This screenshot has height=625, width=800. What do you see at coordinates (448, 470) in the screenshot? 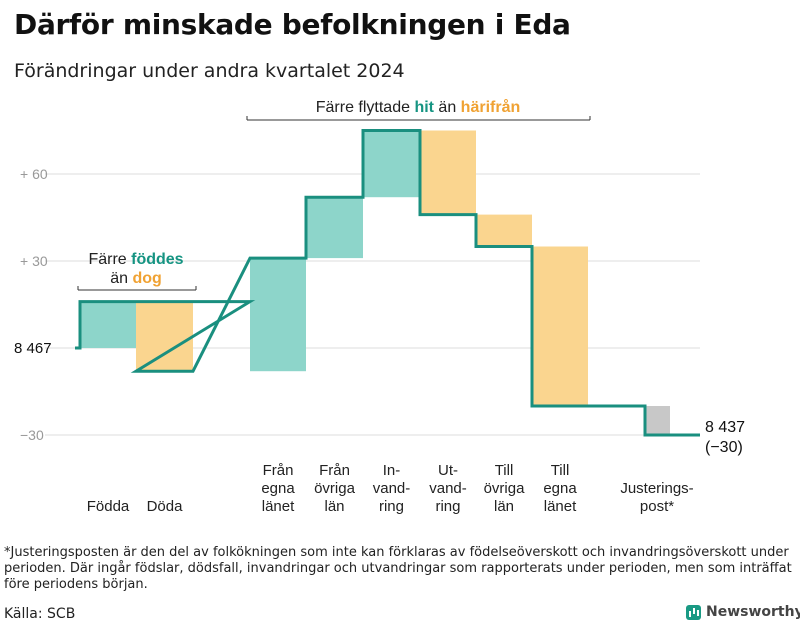
I see `x-axis-label: Ut-` at bounding box center [448, 470].